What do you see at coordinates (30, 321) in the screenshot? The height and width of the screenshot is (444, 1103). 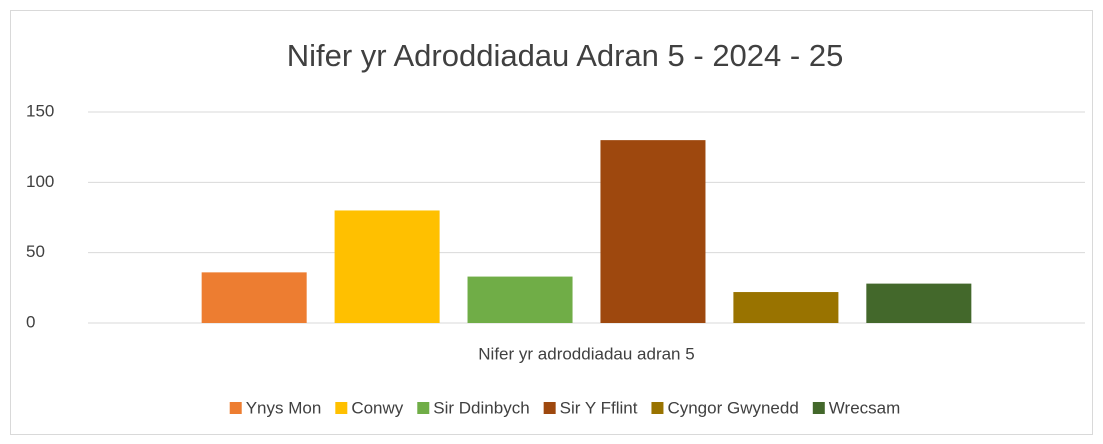 I see `y-tick-label: 0` at bounding box center [30, 321].